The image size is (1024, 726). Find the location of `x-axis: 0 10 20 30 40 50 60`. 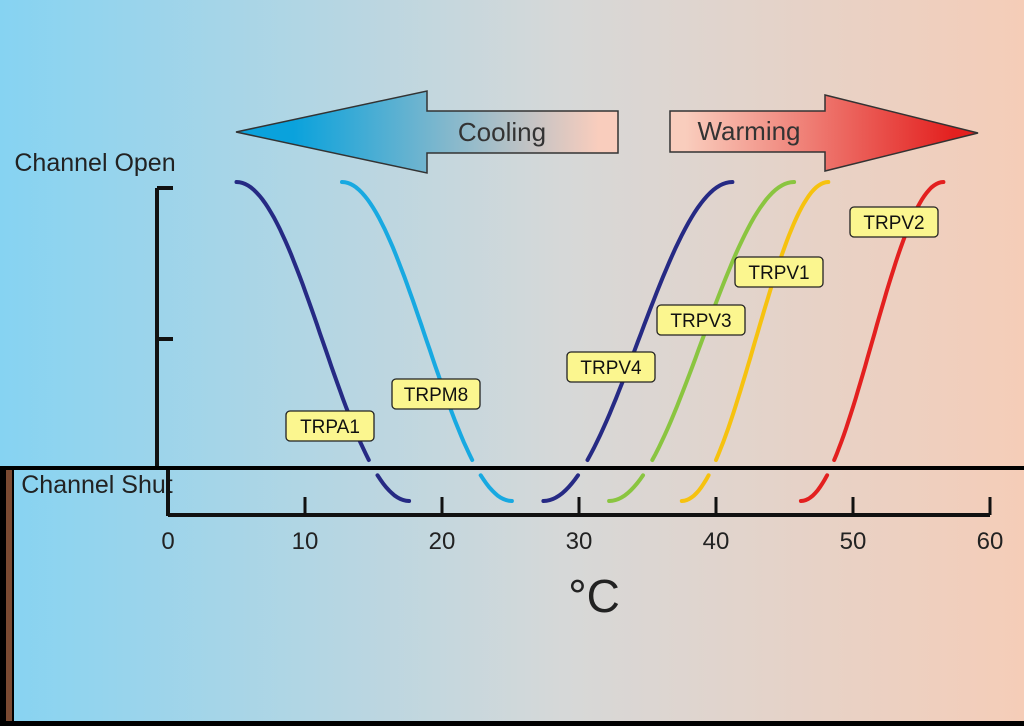

x-axis: 0 10 20 30 40 50 60 is located at coordinates (582, 526).